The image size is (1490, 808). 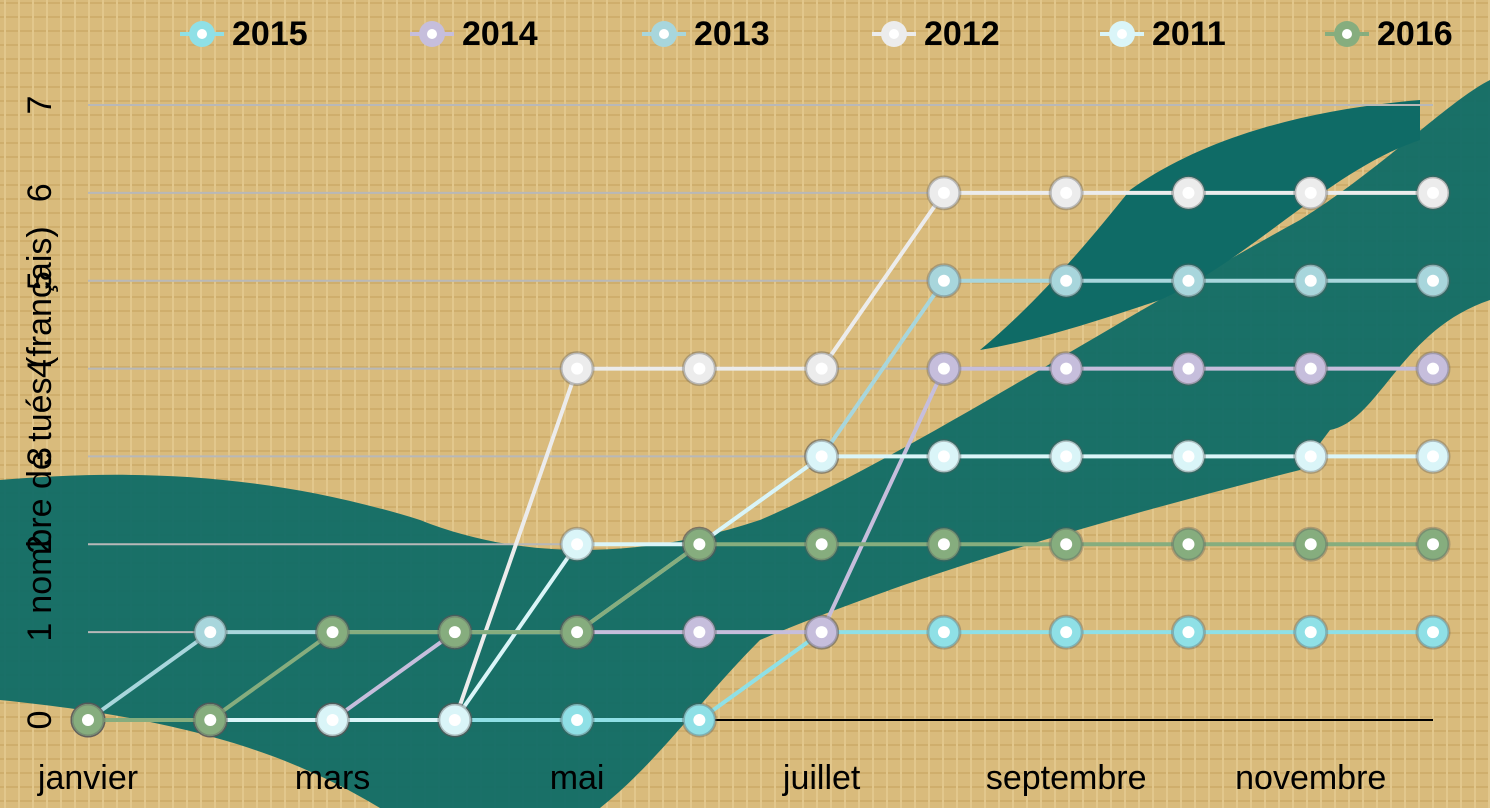 I want to click on x-tick-label: janvier, so click(x=87, y=778).